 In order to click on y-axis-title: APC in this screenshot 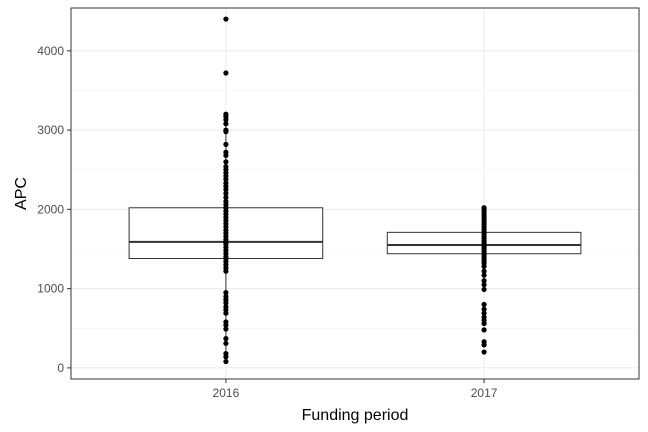, I will do `click(21, 193)`.